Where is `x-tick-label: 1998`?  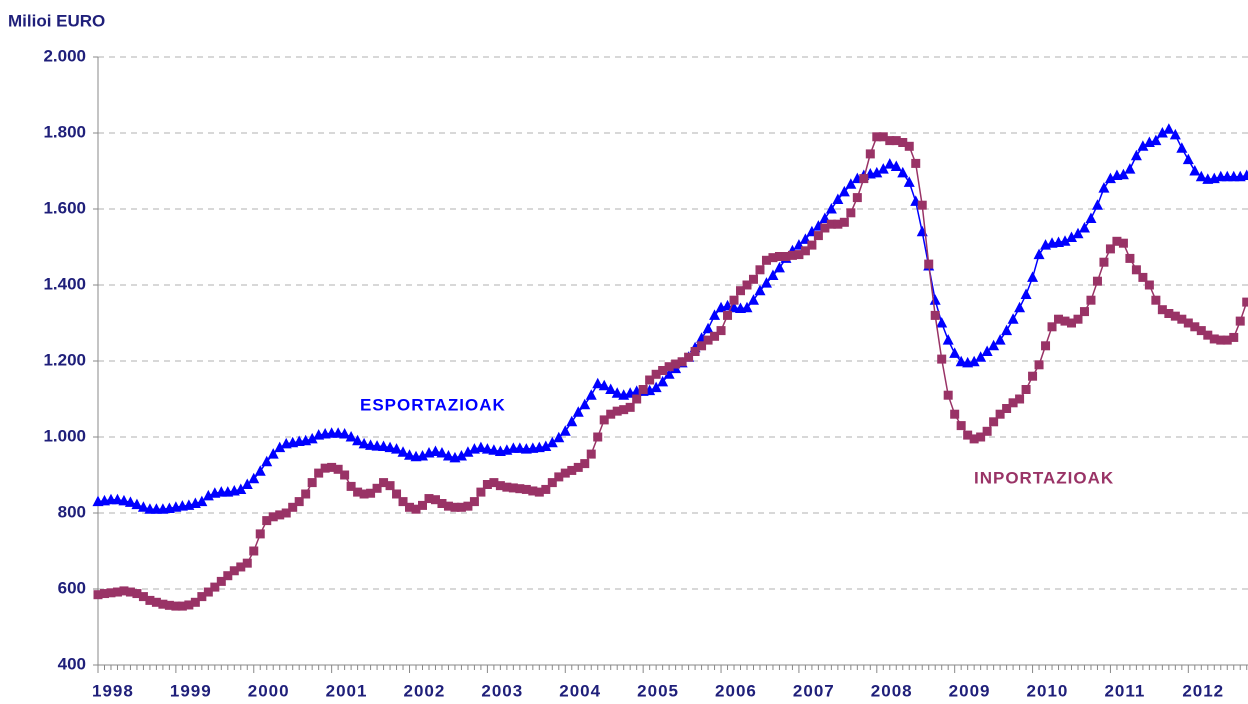 x-tick-label: 1998 is located at coordinates (113, 690).